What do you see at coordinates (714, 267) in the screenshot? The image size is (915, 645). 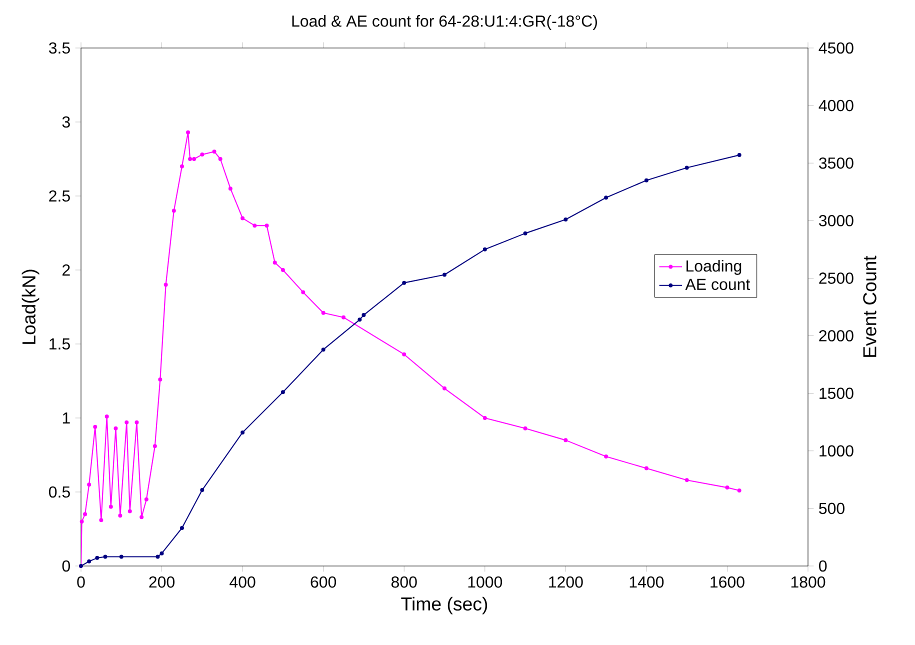 I see `legend-label: Loading` at bounding box center [714, 267].